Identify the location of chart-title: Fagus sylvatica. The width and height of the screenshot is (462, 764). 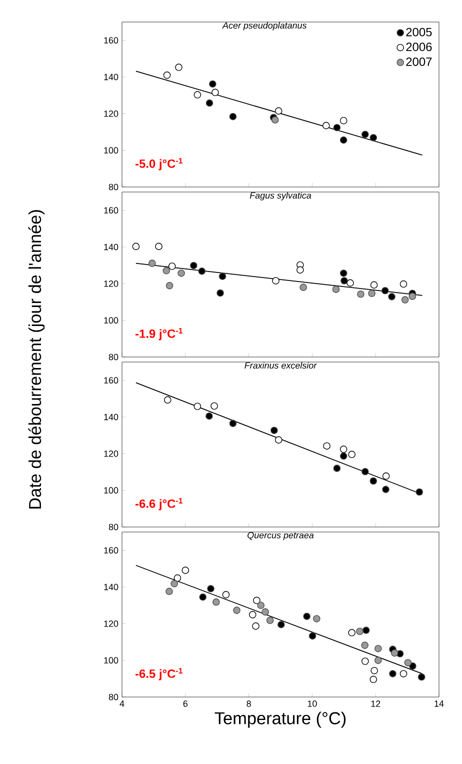
(281, 196).